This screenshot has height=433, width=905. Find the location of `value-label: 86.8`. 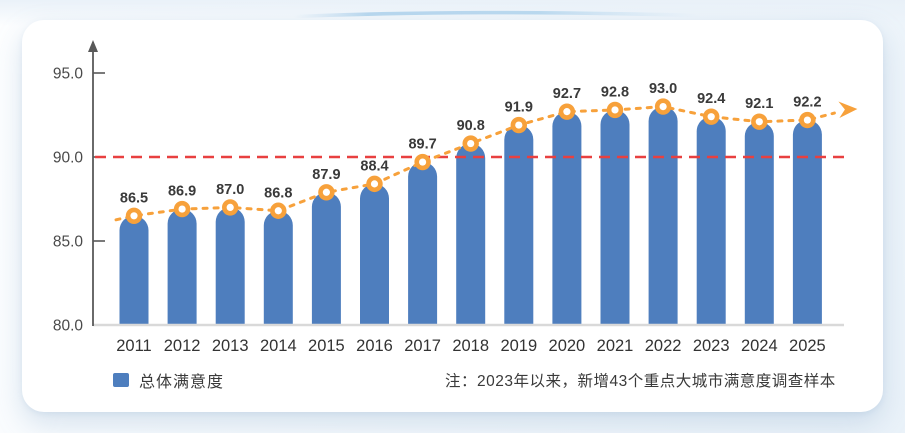

value-label: 86.8 is located at coordinates (278, 193).